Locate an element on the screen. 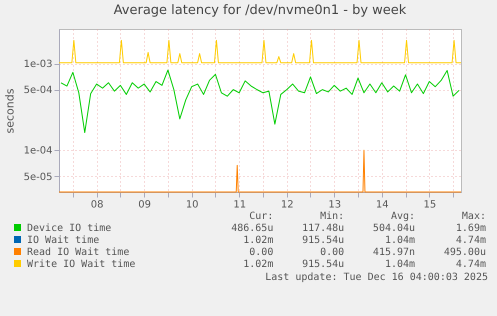 The width and height of the screenshot is (497, 316). text: 486.65u is located at coordinates (252, 229).